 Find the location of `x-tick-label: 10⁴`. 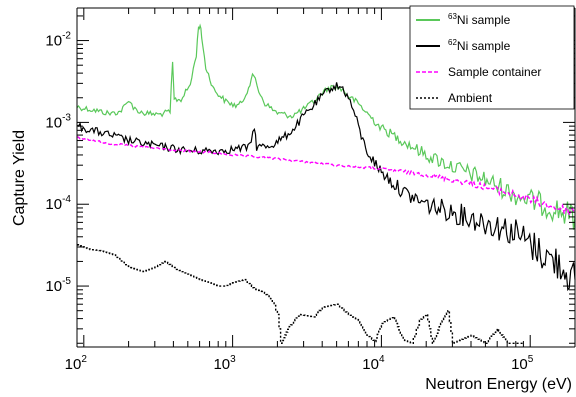

x-tick-label: 10⁴ is located at coordinates (373, 363).